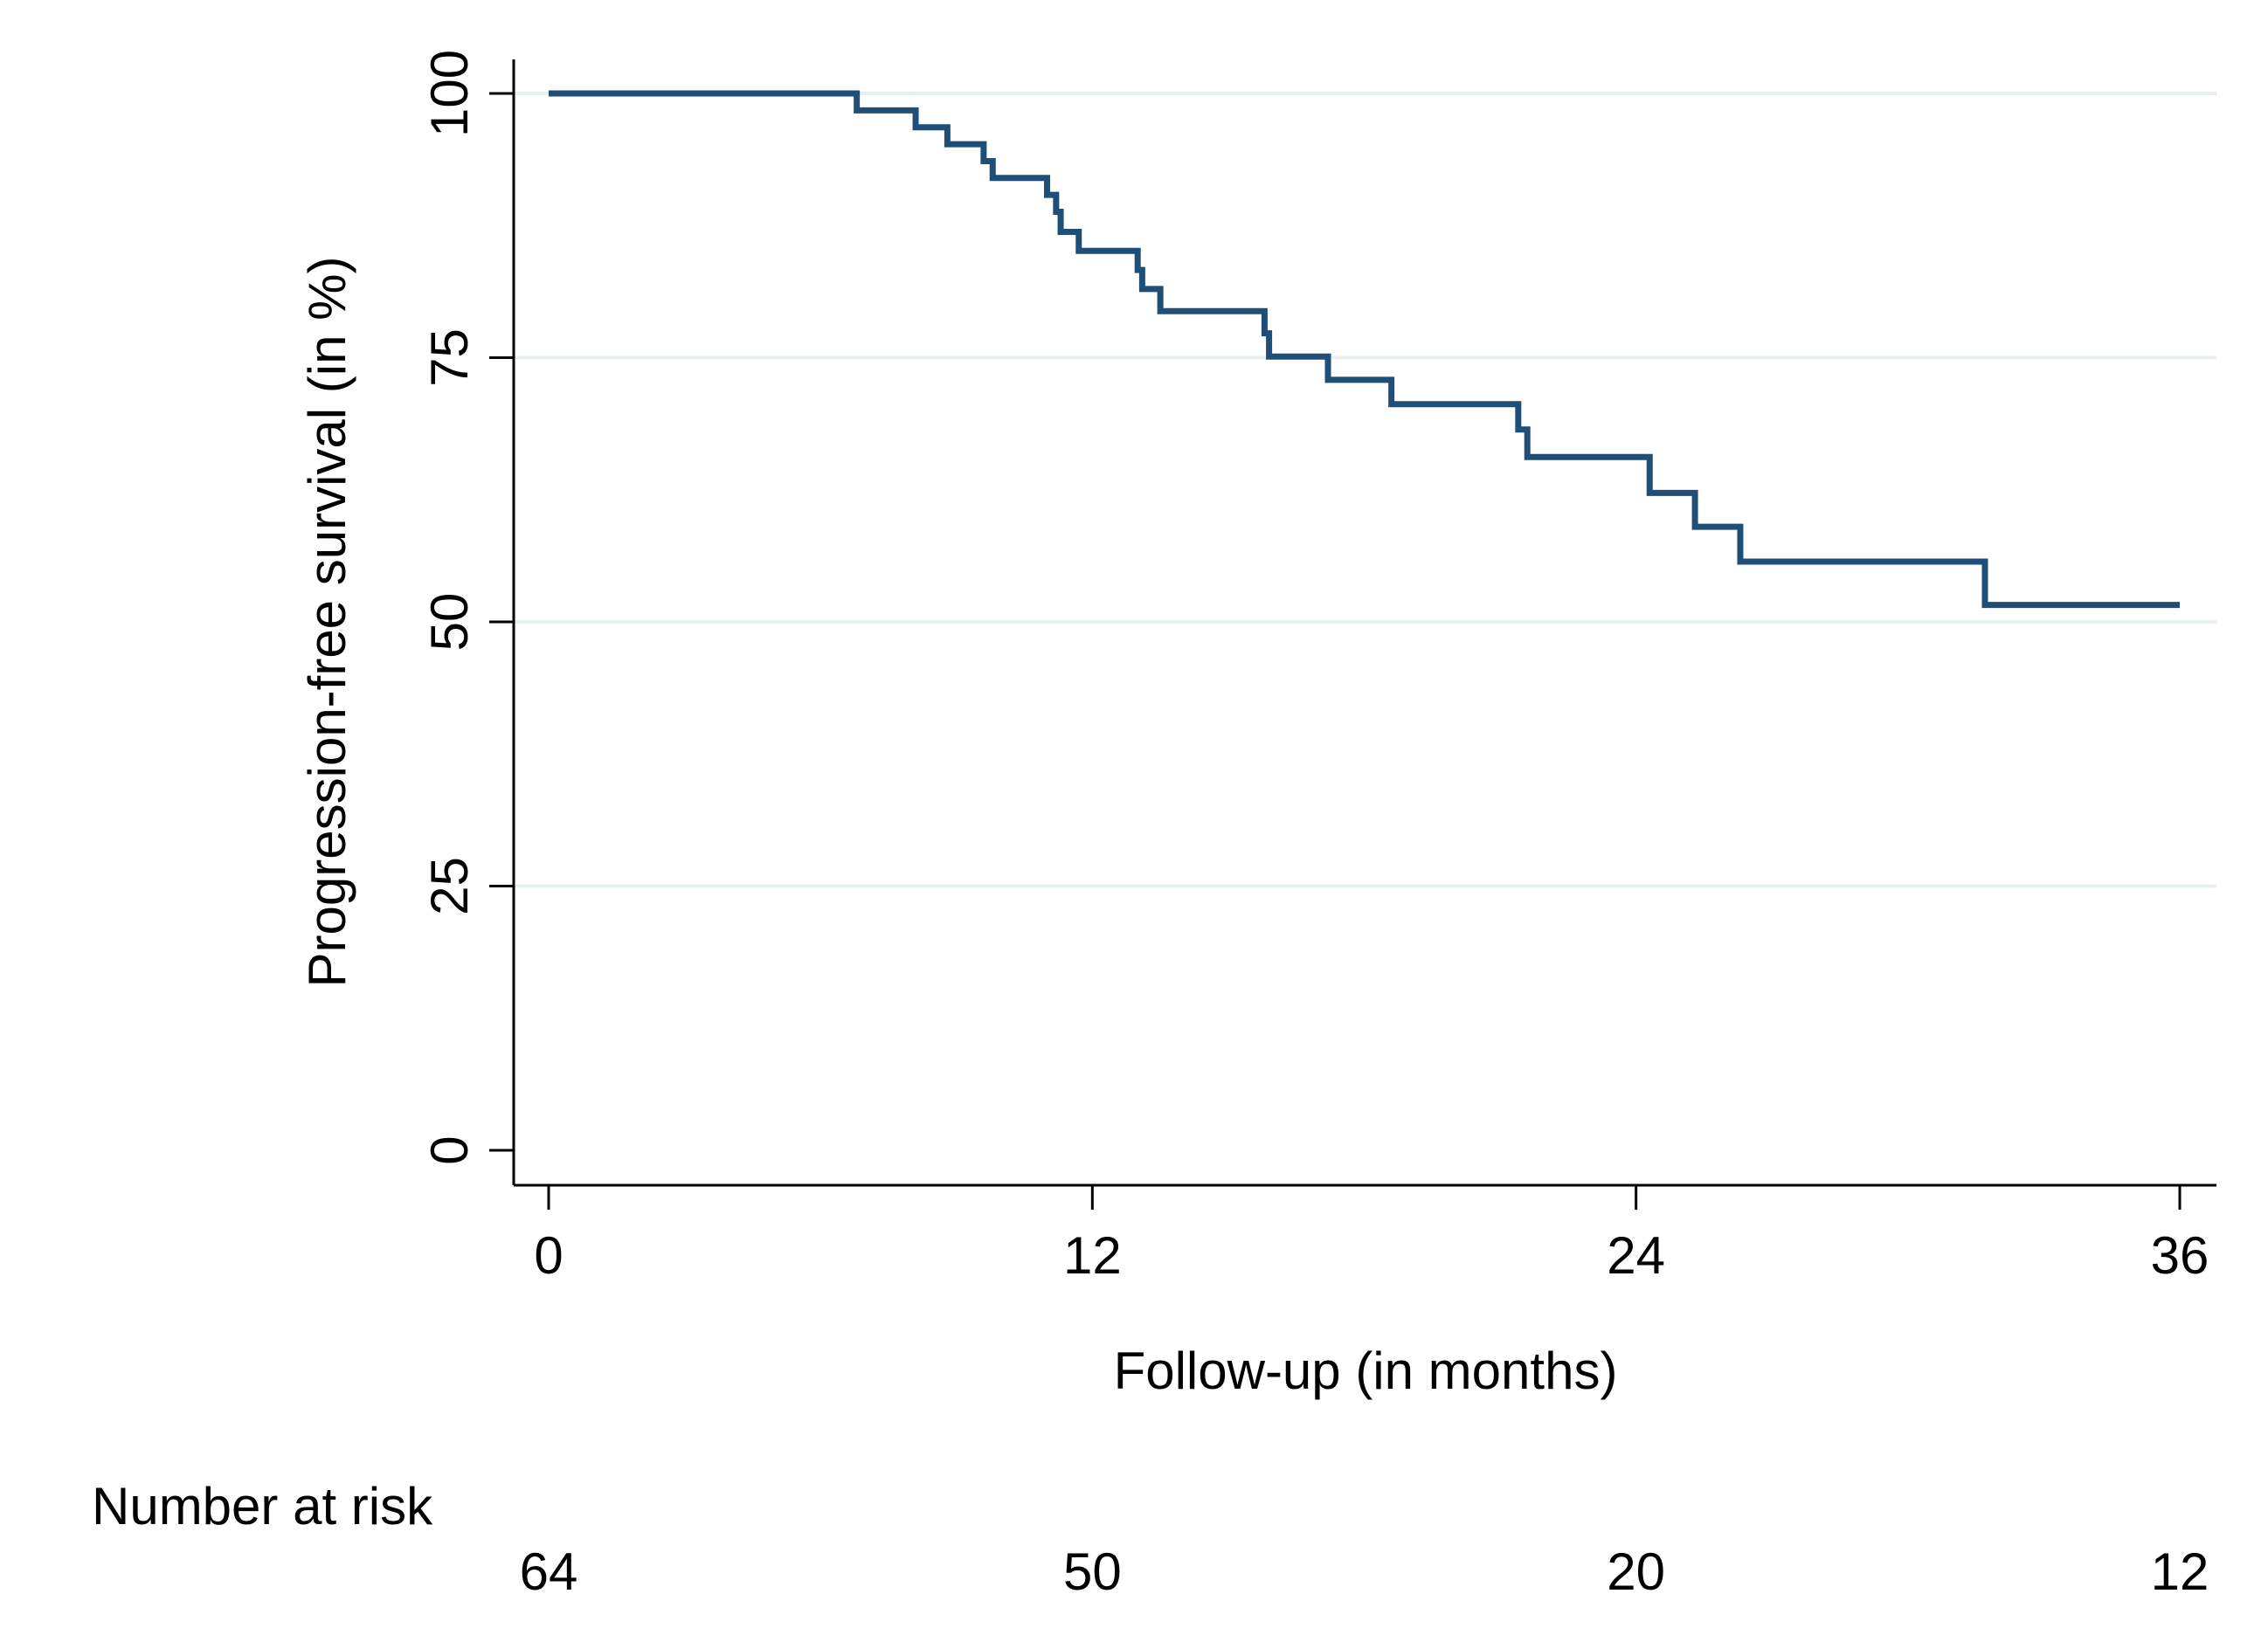 This screenshot has height=1649, width=2268. Describe the element at coordinates (1093, 1255) in the screenshot. I see `x-tick-label-12: 12` at that location.